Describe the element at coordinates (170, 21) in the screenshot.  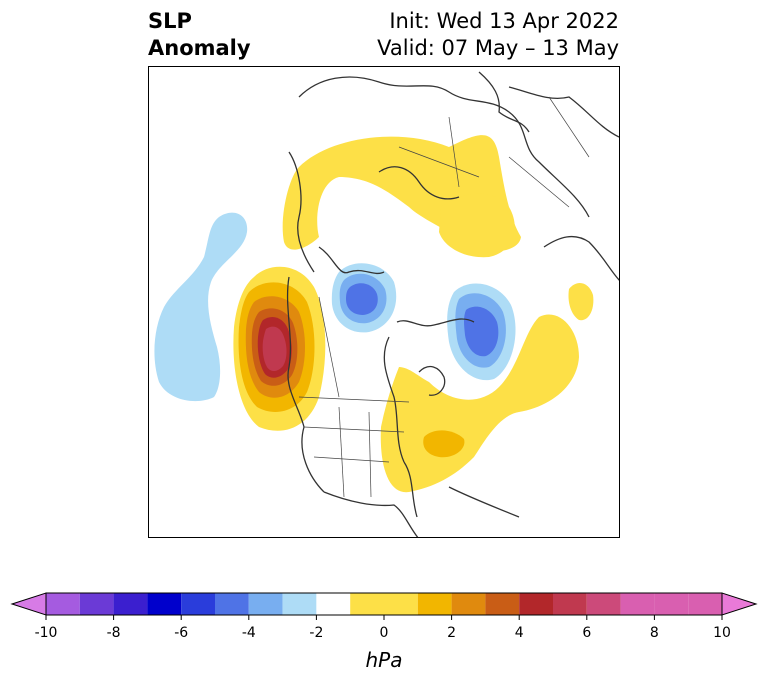
I see `title-line-1: SLP` at that location.